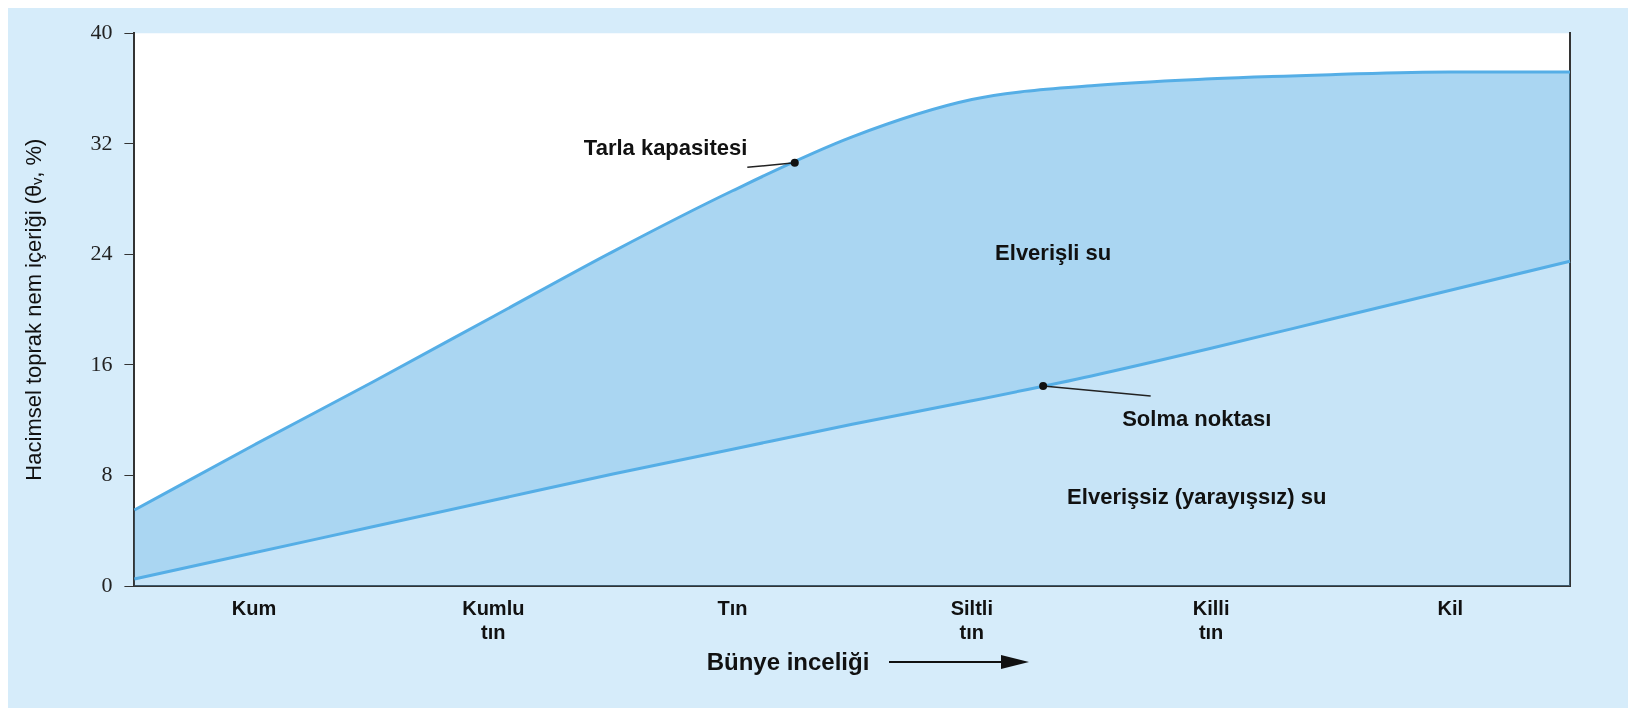  I want to click on x-tick-label: Kum, so click(254, 607).